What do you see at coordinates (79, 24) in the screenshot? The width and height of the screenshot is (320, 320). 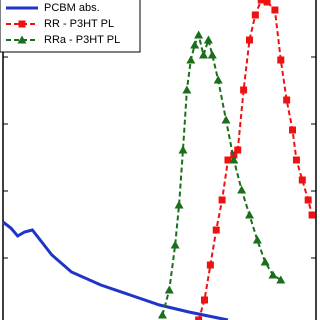 I see `legend-label: RR - P3HT PL` at bounding box center [79, 24].